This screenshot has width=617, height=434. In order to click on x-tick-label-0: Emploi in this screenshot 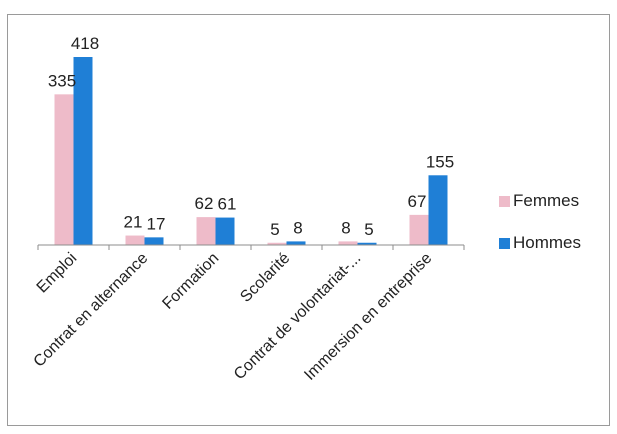, I will do `click(57, 273)`.